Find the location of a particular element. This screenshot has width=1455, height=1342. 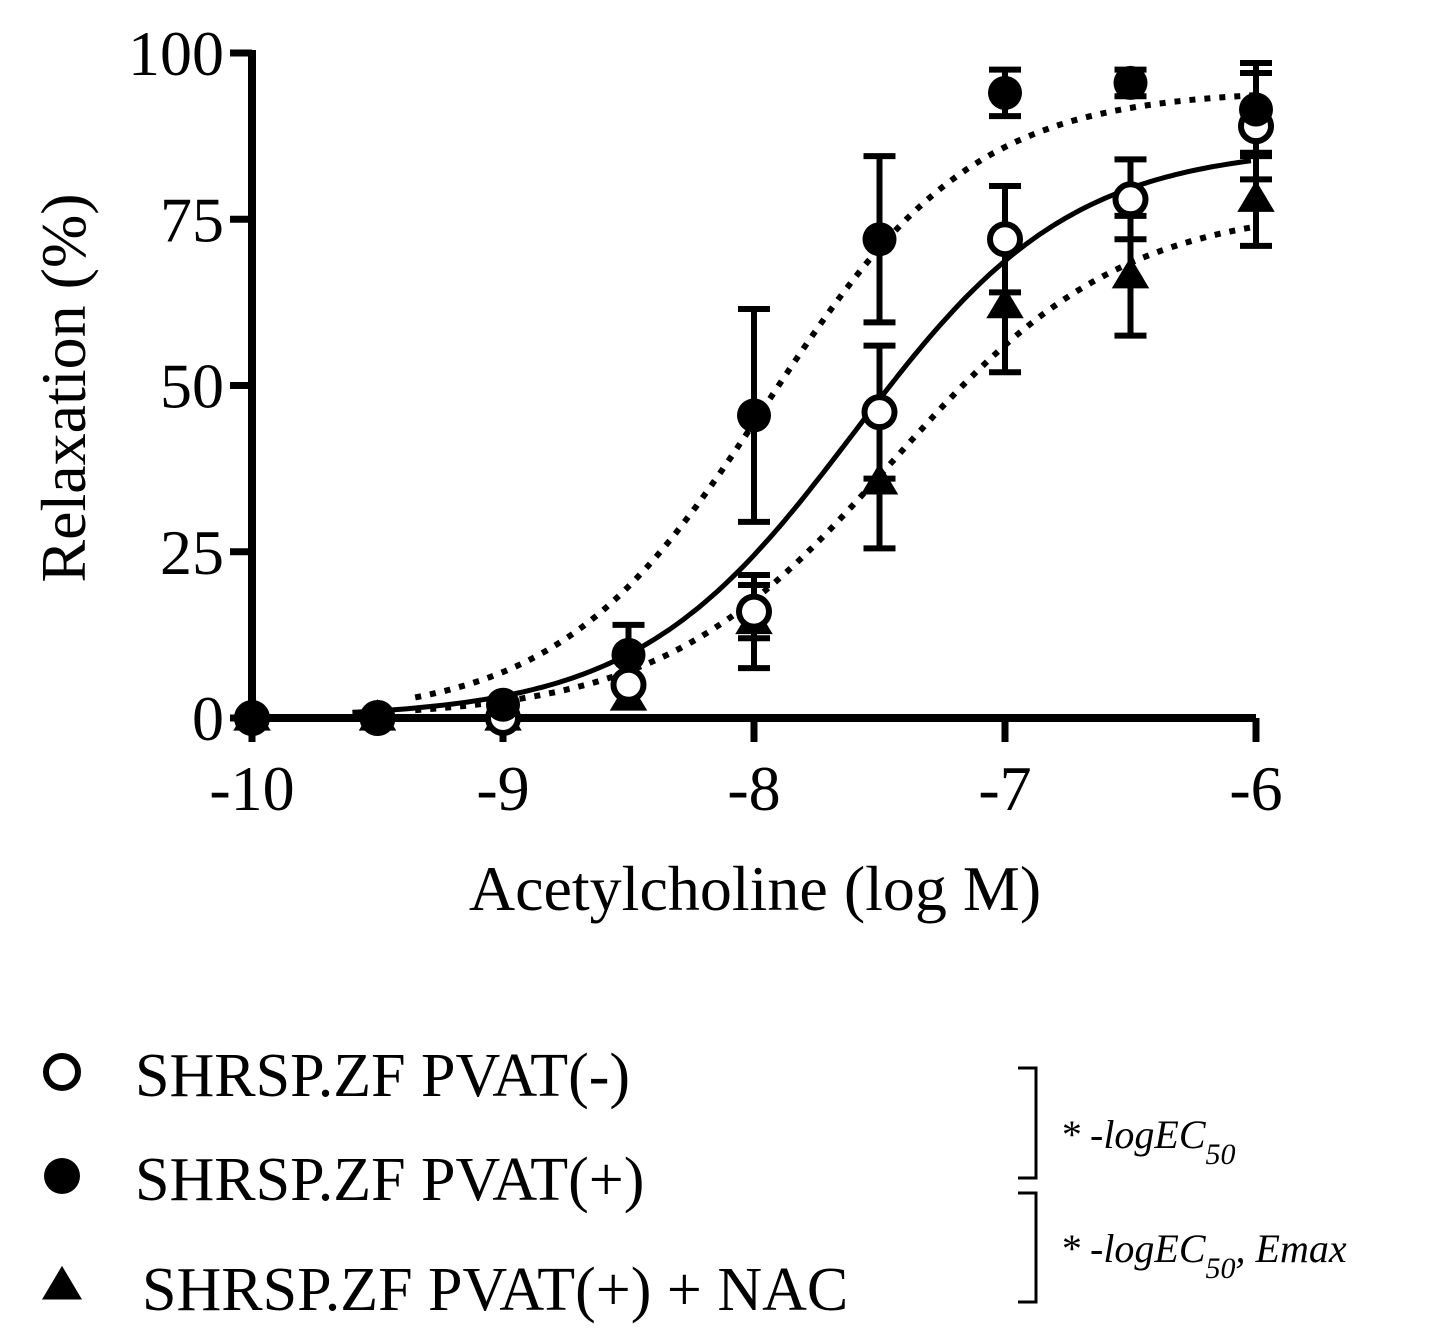

legend-label-2: SHRSP.ZF PVAT(+) + NAC is located at coordinates (495, 1290).